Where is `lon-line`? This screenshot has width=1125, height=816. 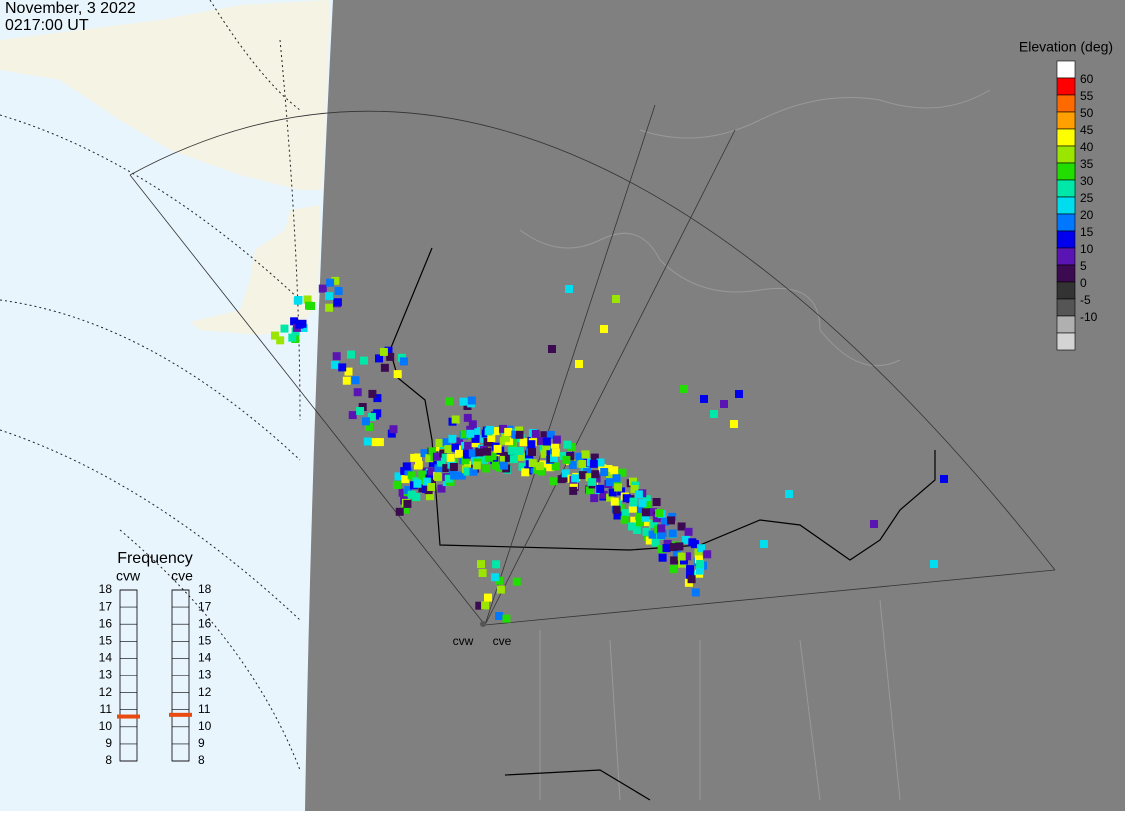
lon-line is located at coordinates (255, 55).